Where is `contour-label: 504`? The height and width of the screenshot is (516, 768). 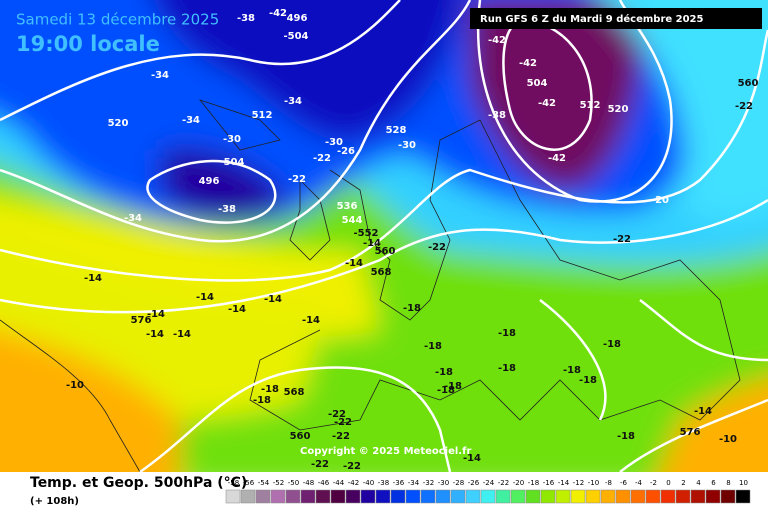 contour-label: 504 is located at coordinates (234, 162).